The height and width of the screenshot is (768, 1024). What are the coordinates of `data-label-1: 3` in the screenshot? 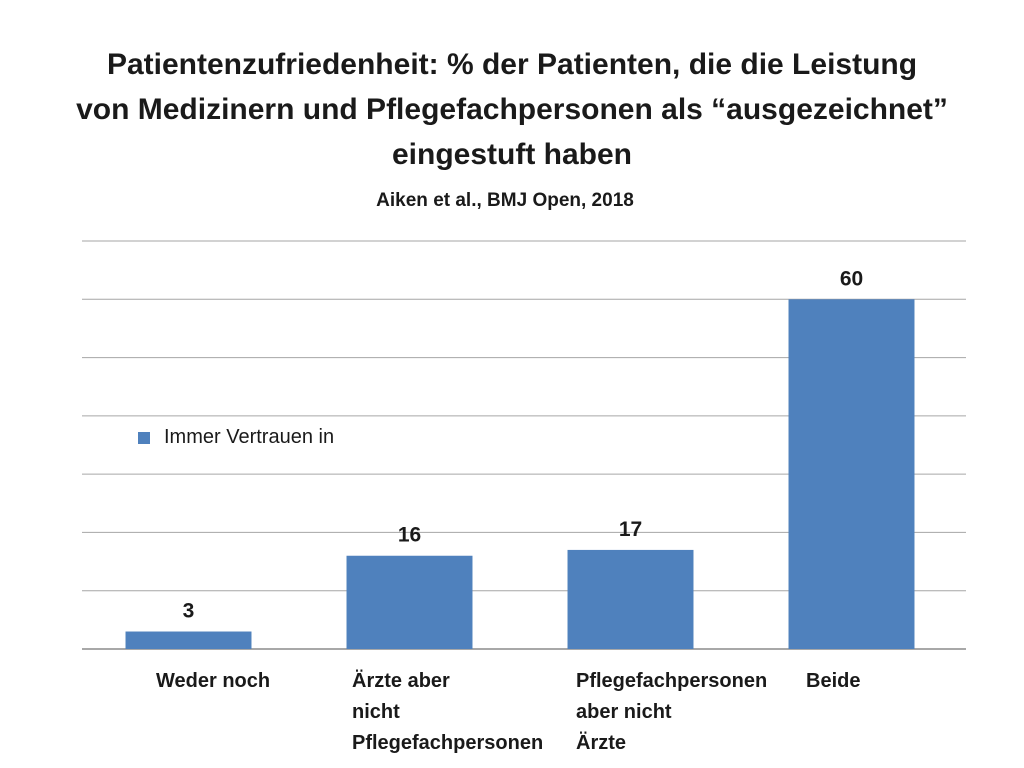 It's located at (189, 611).